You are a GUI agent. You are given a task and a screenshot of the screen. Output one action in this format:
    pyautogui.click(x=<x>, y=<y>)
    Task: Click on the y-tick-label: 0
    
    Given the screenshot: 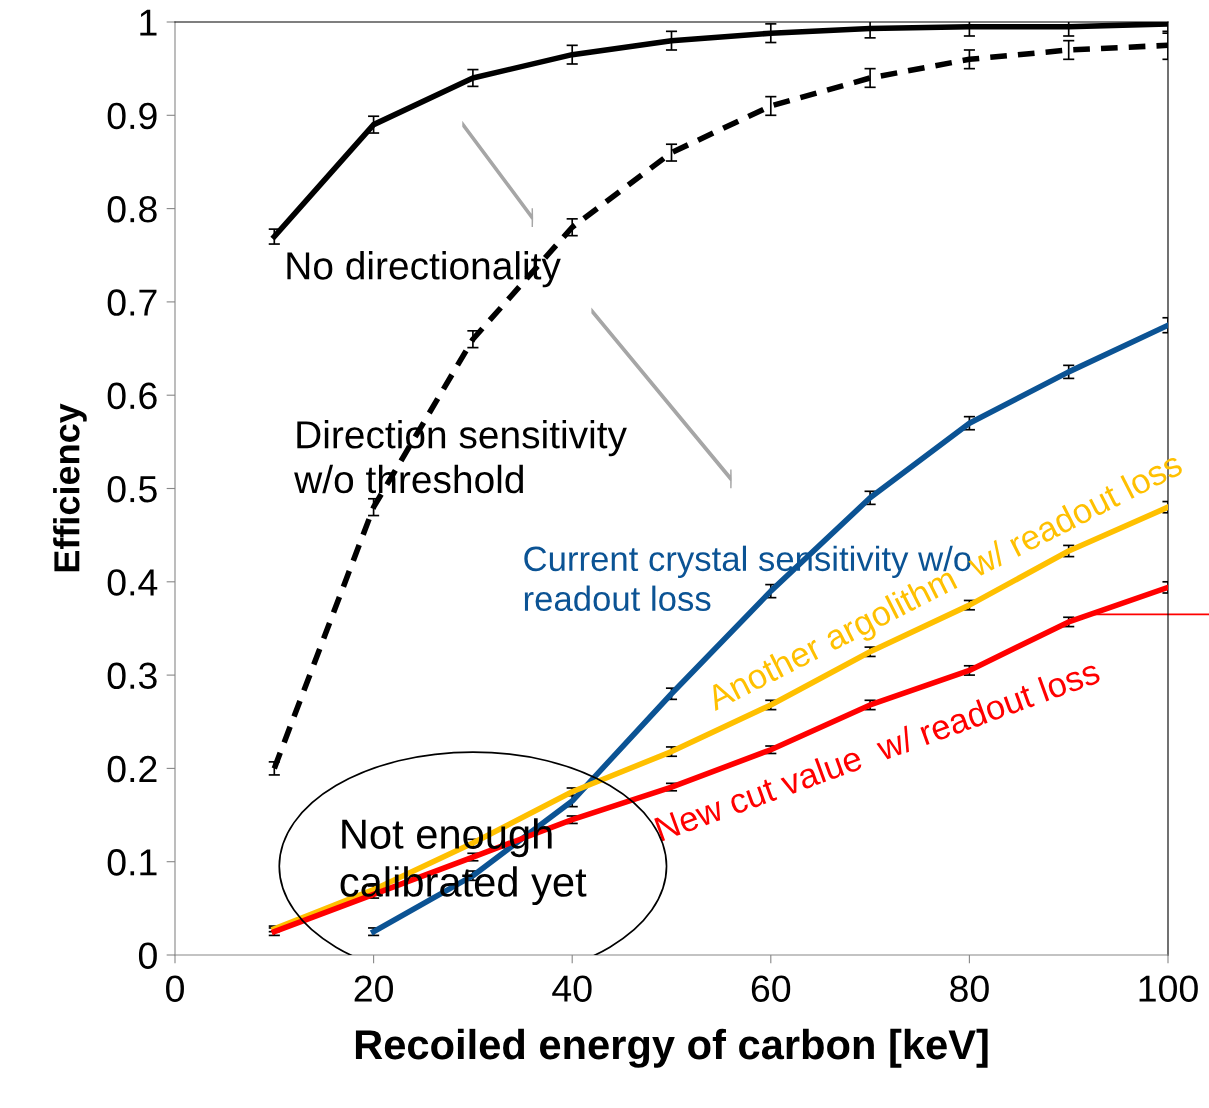 What is the action you would take?
    pyautogui.click(x=147, y=955)
    